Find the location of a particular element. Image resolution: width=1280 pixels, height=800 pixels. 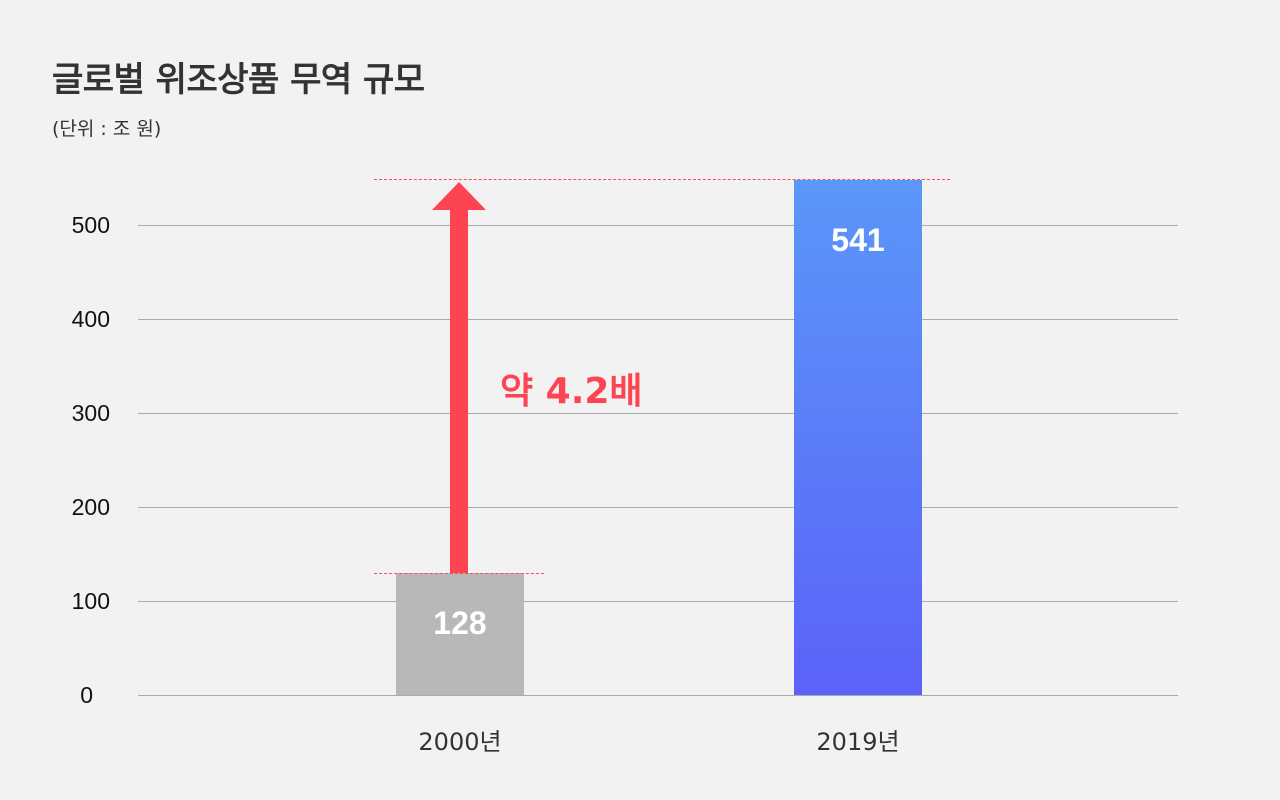

growth-arrow-head-icon is located at coordinates (459, 196).